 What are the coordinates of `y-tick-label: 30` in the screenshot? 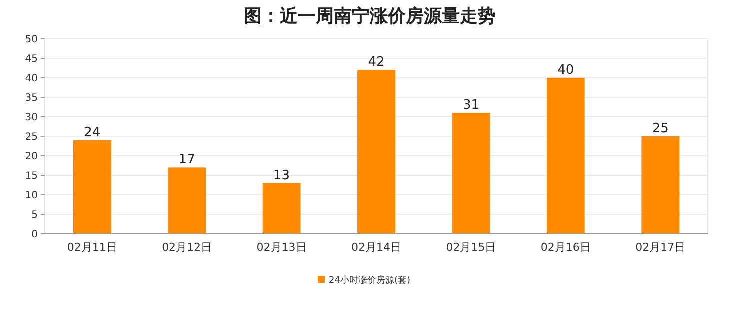 It's located at (31, 118).